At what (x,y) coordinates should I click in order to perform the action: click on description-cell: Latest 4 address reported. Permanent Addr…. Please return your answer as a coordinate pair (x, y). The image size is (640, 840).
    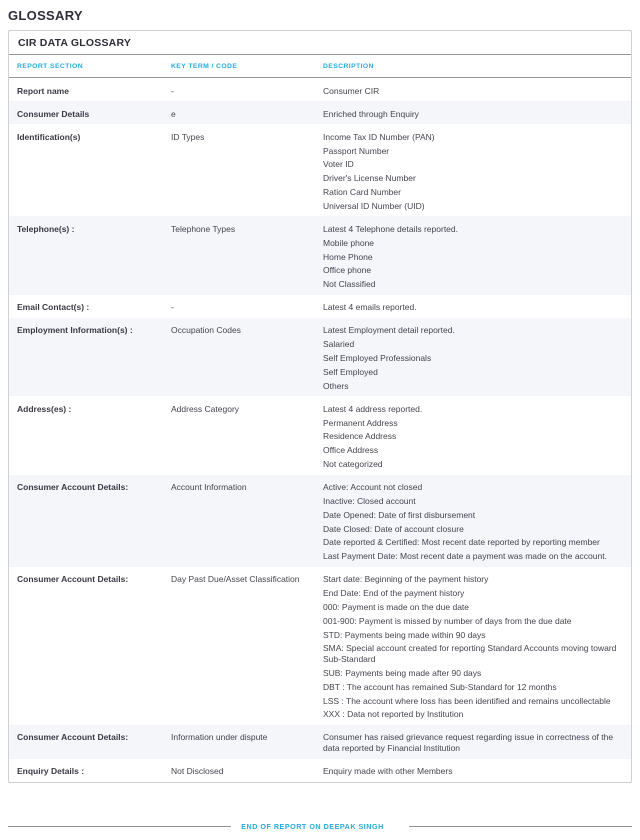
    Looking at the image, I should click on (472, 437).